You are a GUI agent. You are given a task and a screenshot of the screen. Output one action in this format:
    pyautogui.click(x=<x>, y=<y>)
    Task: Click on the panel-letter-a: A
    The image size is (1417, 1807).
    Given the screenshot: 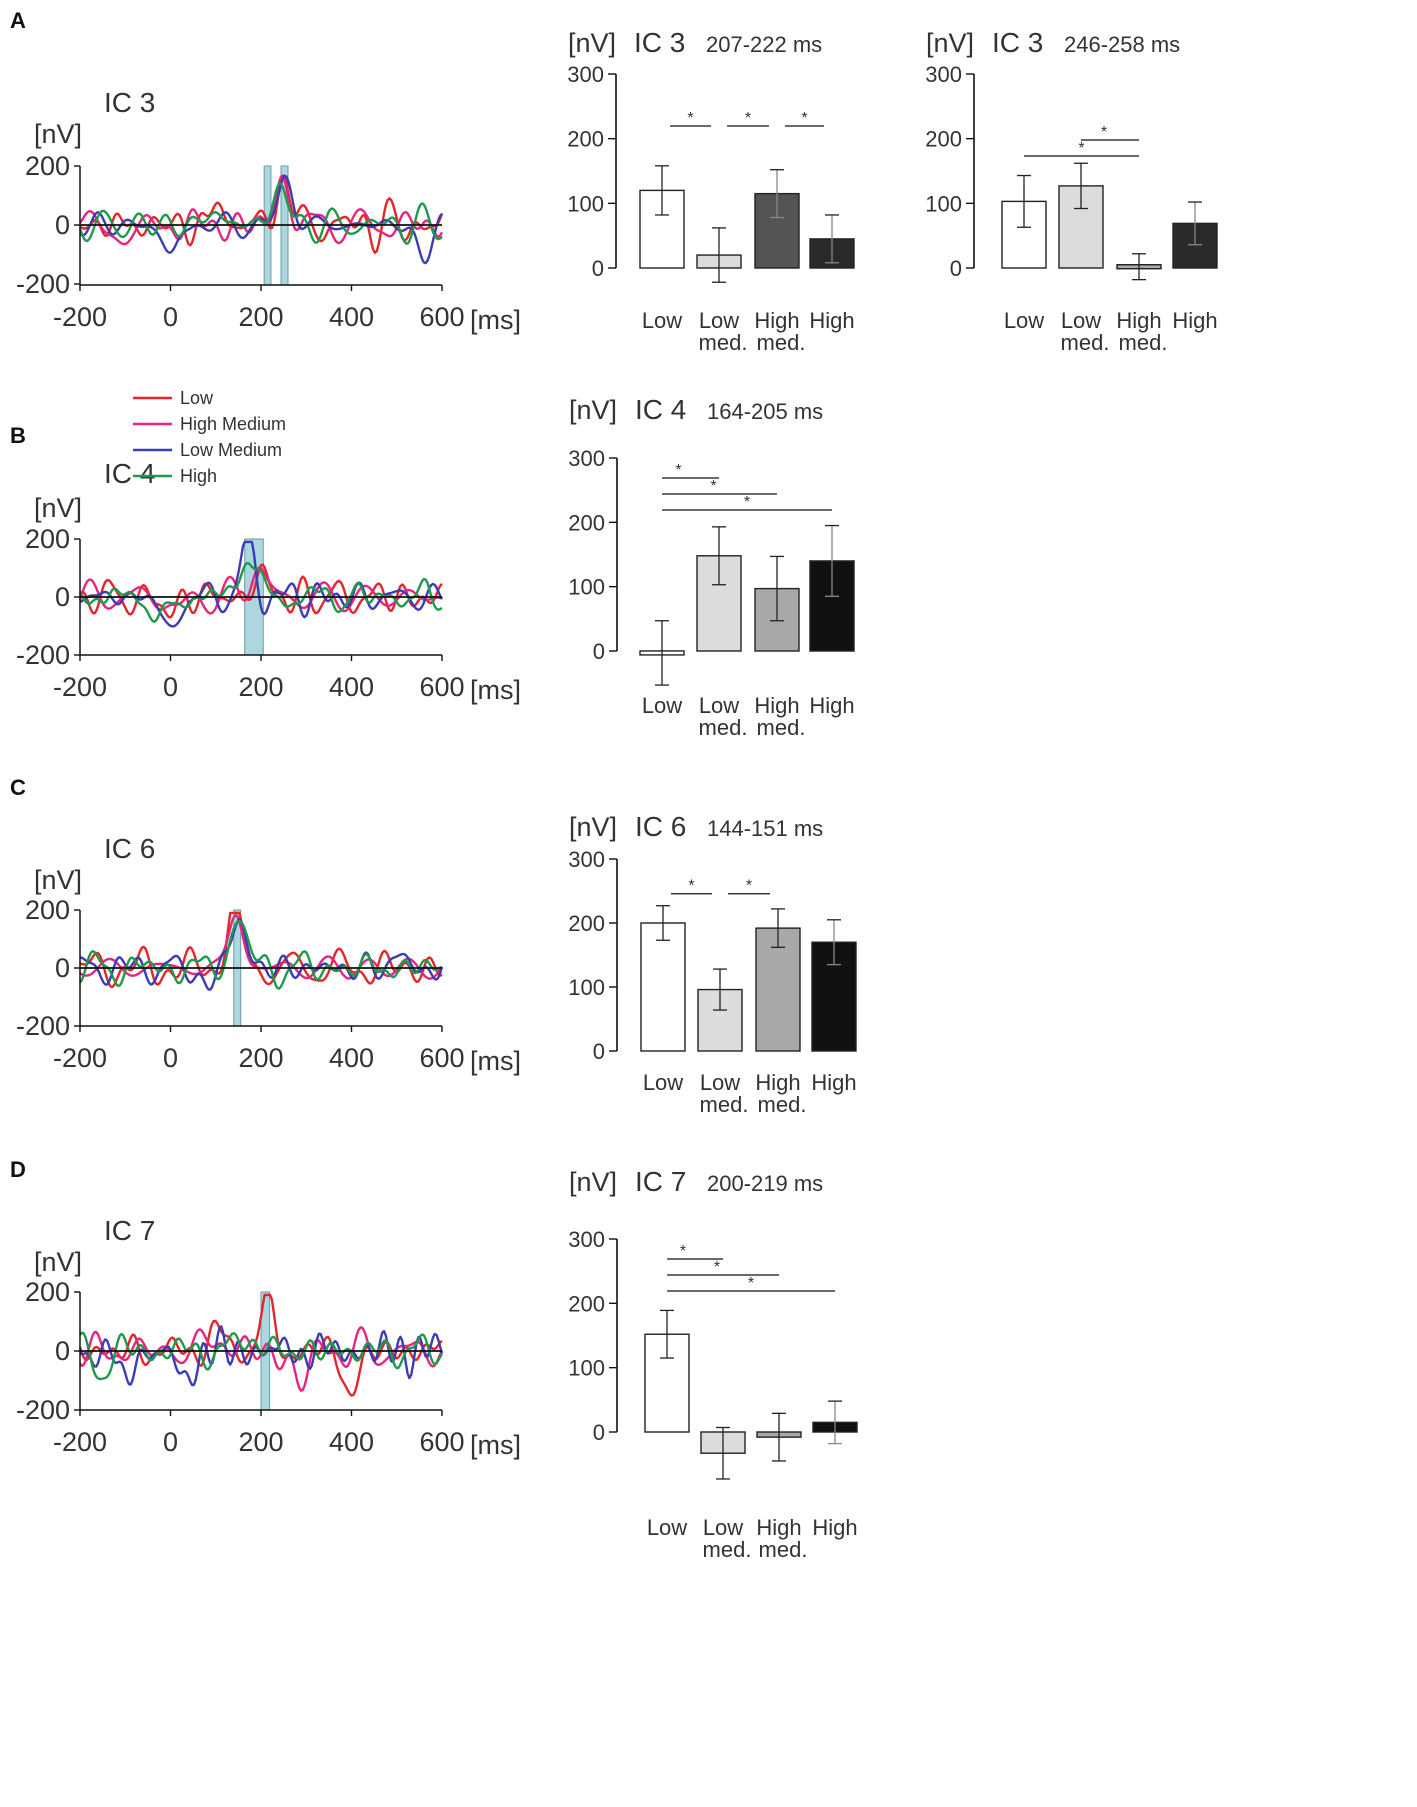 What is the action you would take?
    pyautogui.click(x=18, y=20)
    